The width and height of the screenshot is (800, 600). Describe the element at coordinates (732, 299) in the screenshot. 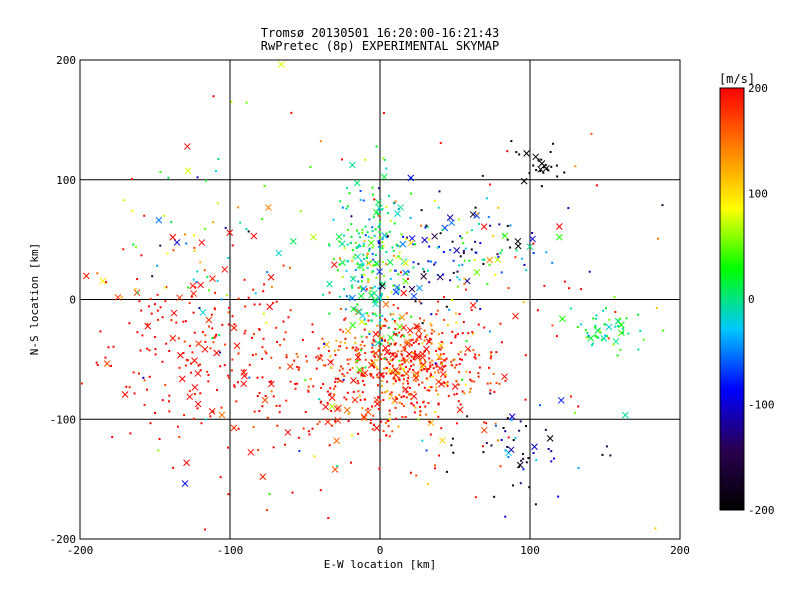

I see `colorbar-gradient` at that location.